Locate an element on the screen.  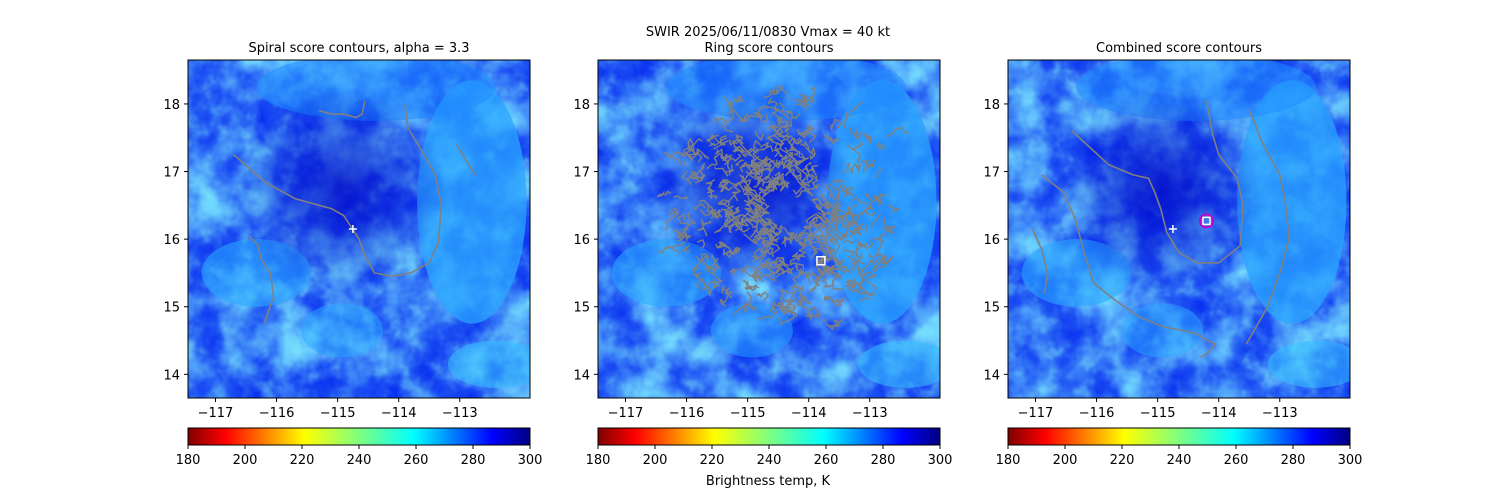
score-contour is located at coordinates (261, 279).